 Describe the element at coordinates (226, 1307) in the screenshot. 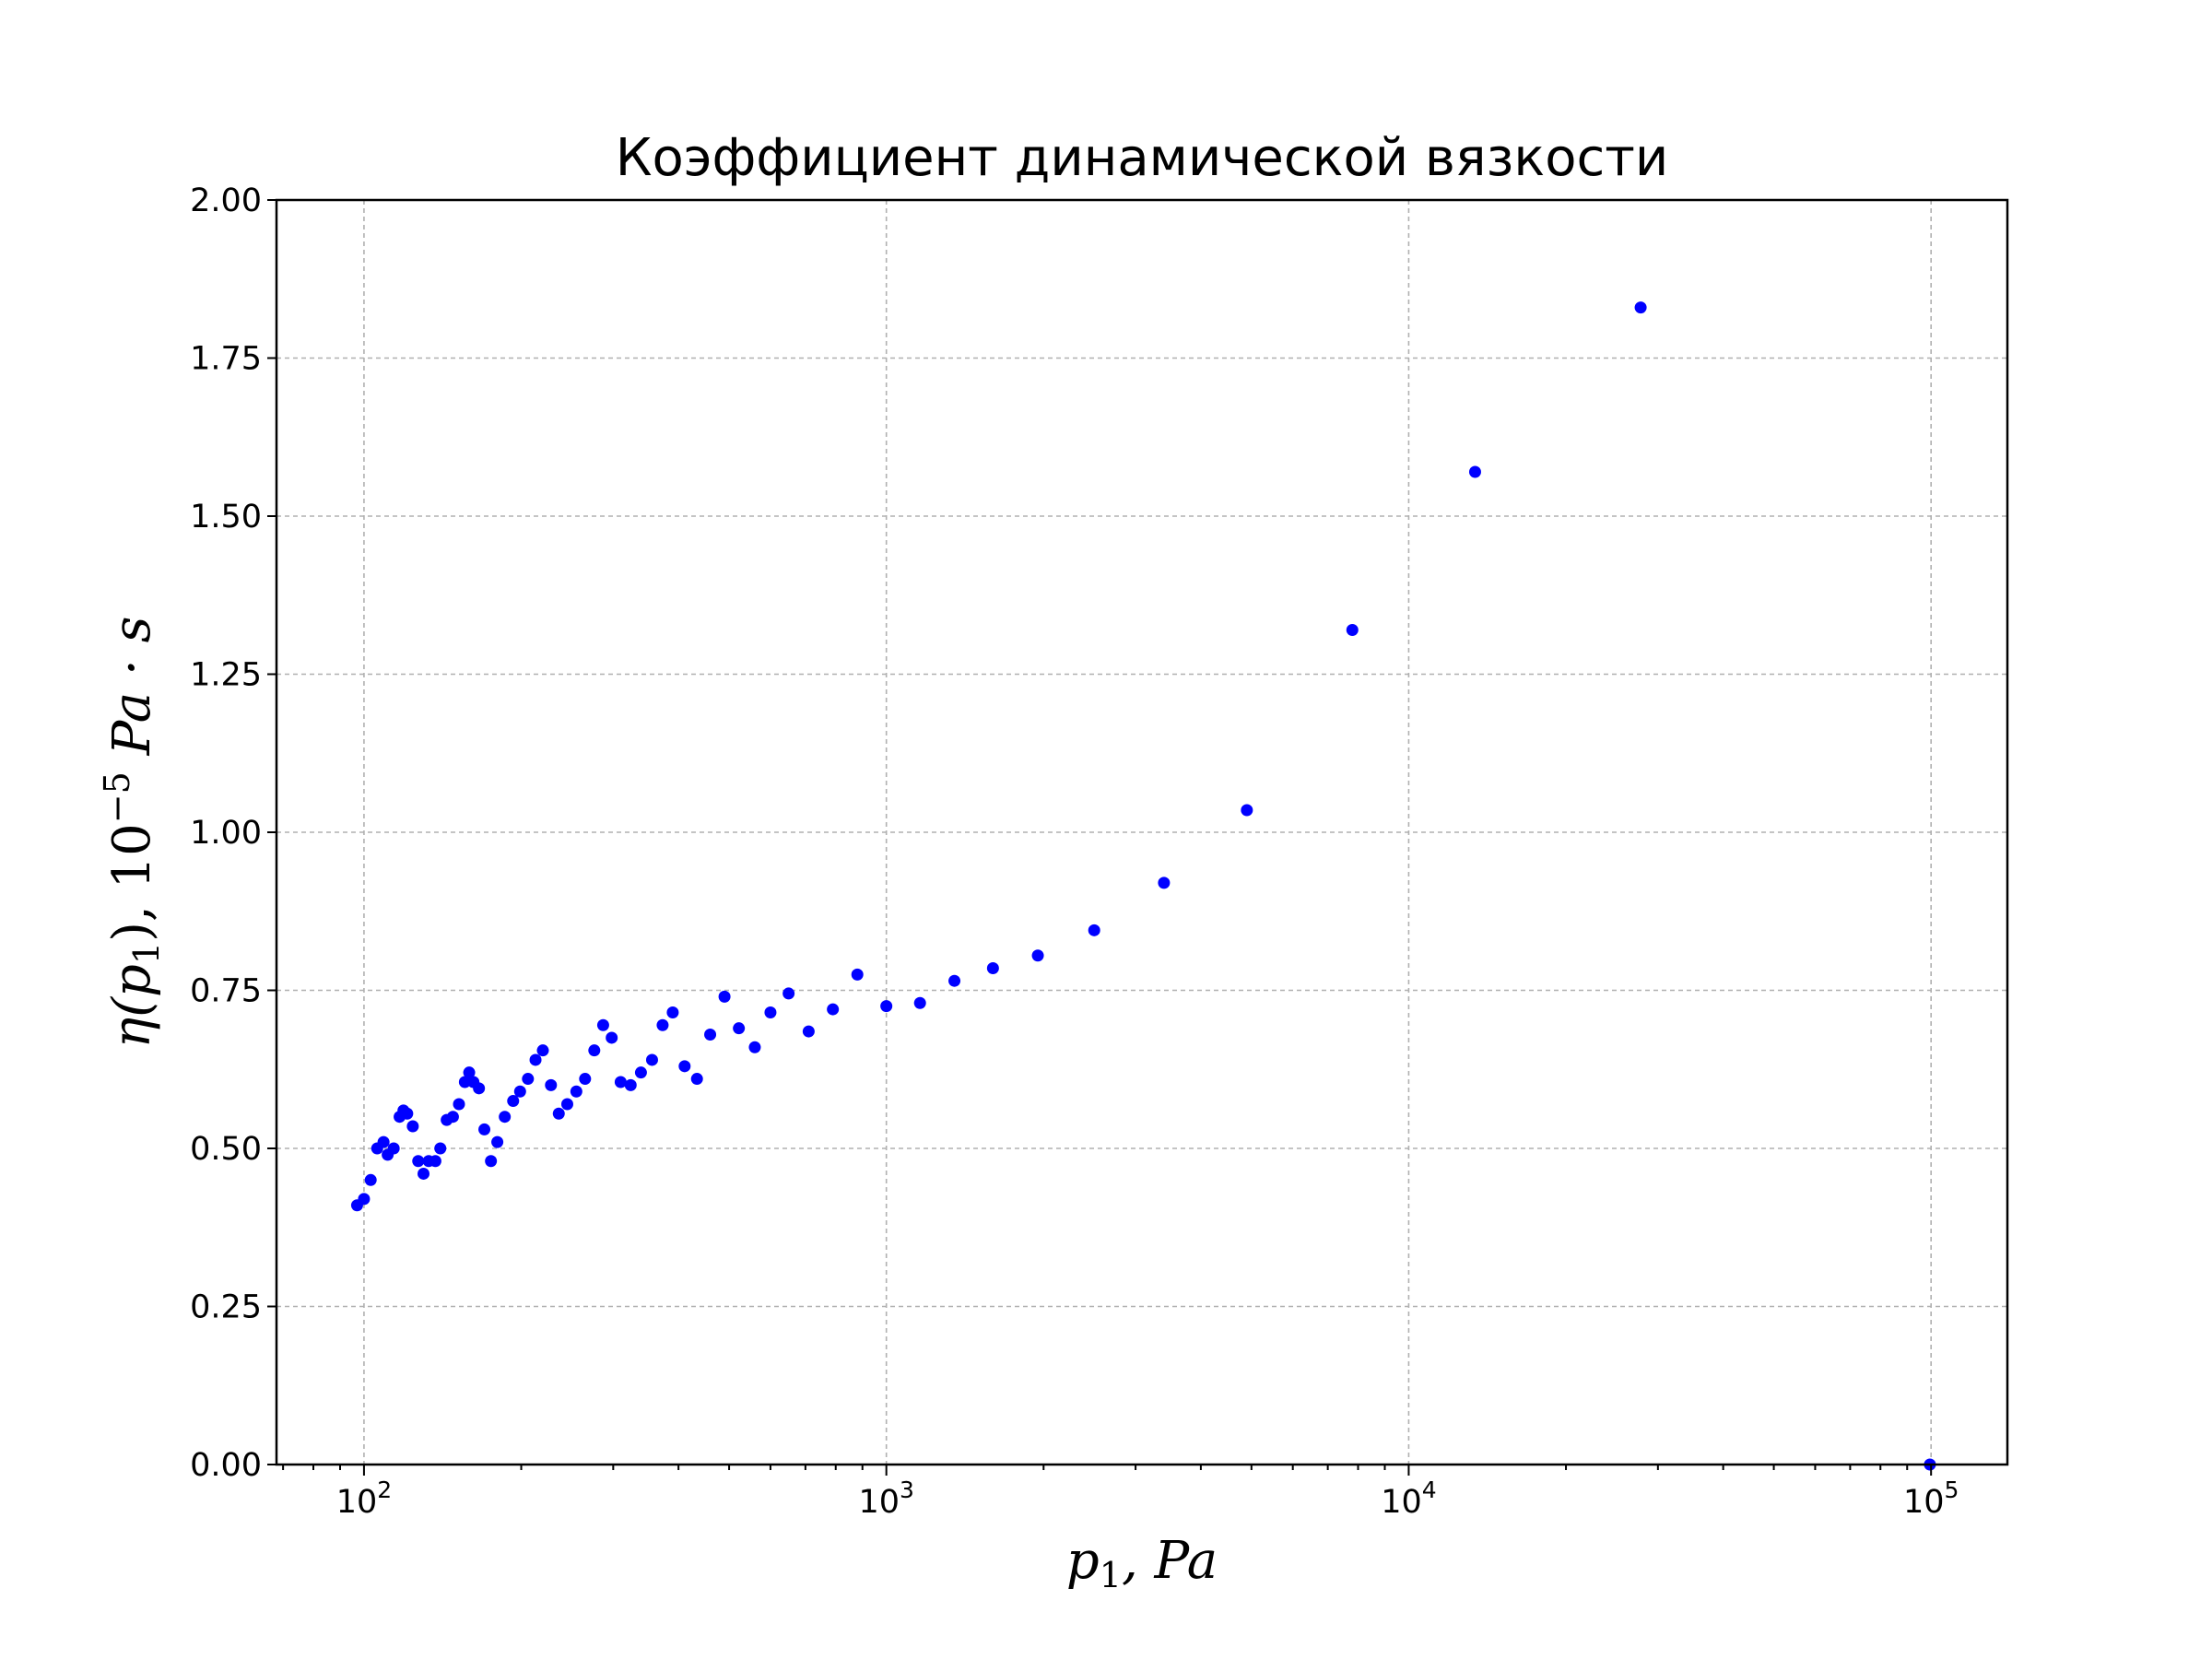

I see `y-tick-label: 0.25` at that location.